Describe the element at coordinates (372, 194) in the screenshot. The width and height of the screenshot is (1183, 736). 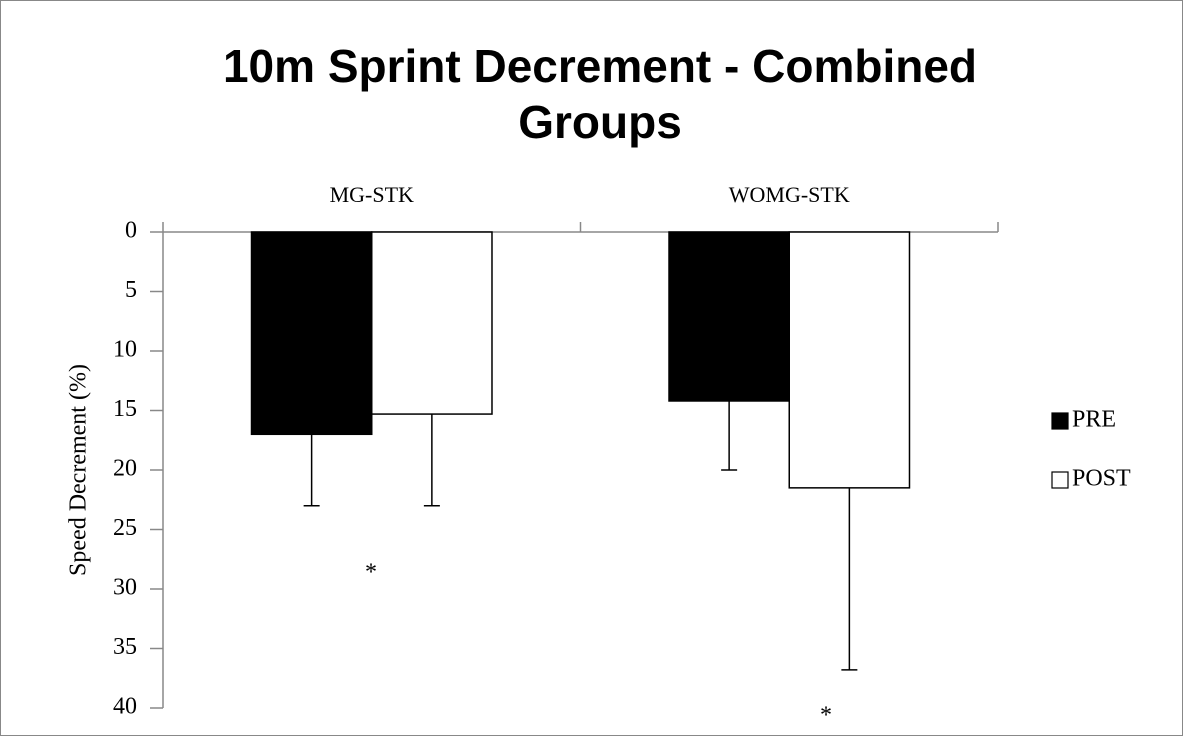
I see `x-tick-label: MG-STK` at that location.